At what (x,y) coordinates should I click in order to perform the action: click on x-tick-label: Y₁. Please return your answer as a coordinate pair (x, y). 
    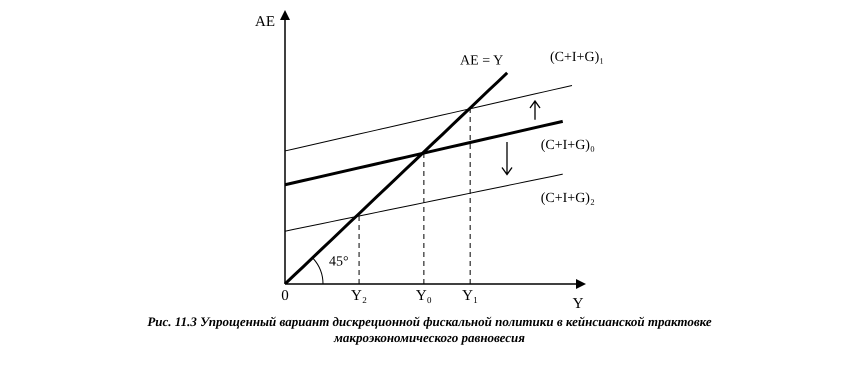
    Looking at the image, I should click on (470, 296).